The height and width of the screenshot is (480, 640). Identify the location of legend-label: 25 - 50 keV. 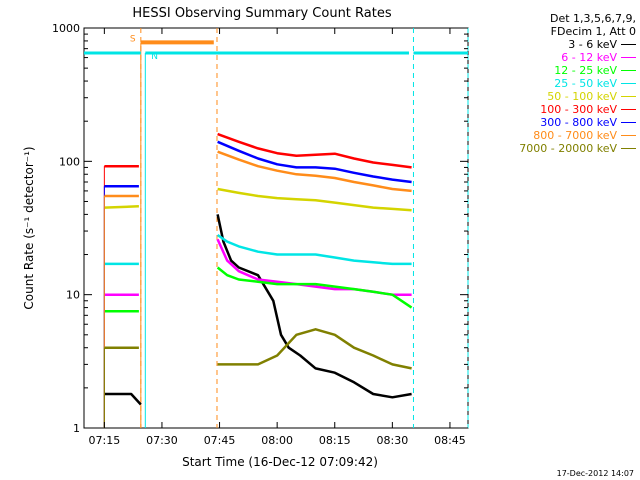
(585, 83).